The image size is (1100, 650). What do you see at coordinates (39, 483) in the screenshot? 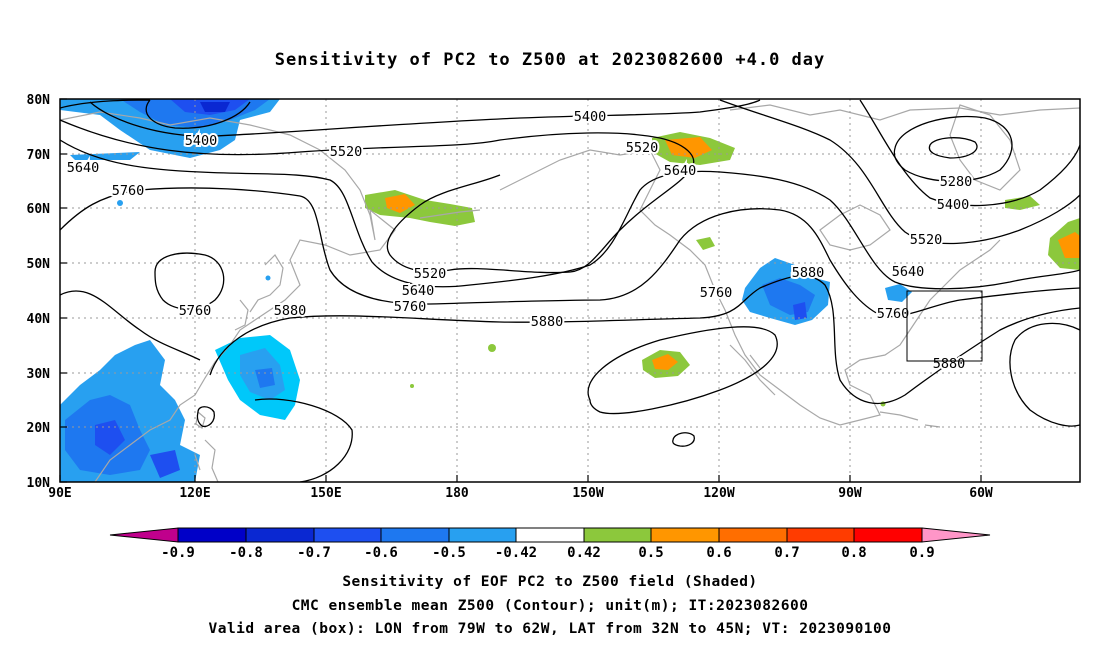
I see `lat-label: 10N` at bounding box center [39, 483].